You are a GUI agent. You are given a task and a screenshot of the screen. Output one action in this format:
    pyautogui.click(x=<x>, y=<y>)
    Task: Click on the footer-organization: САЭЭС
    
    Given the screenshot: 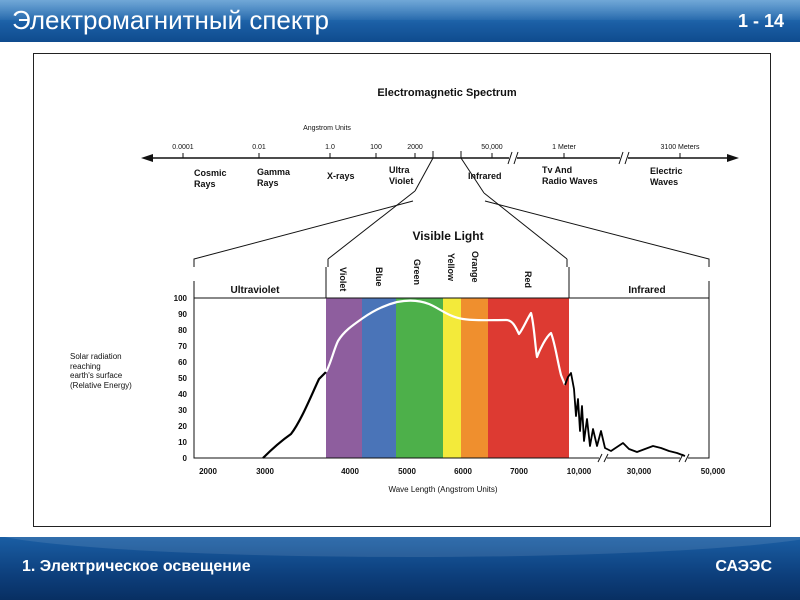 What is the action you would take?
    pyautogui.click(x=743, y=566)
    